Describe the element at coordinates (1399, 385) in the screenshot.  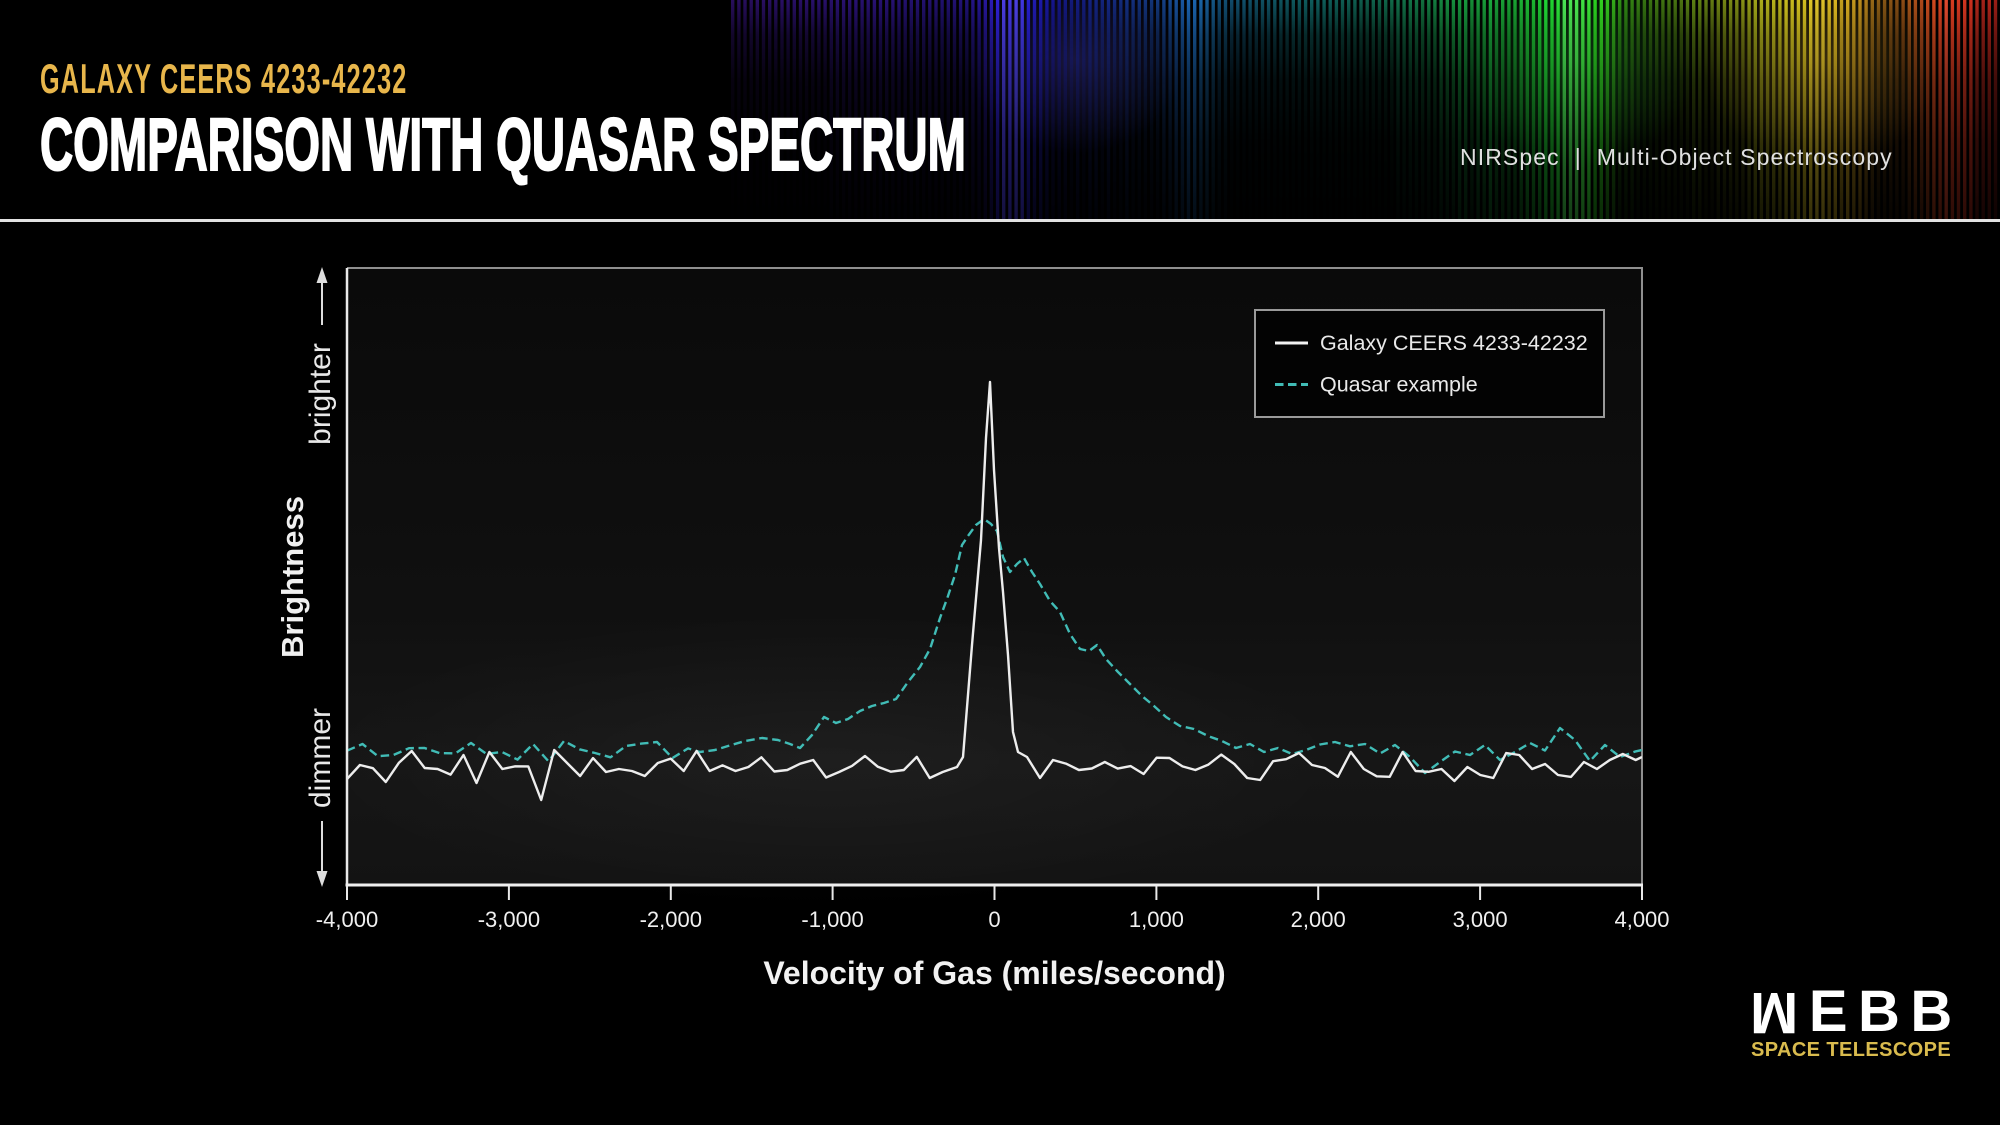
I see `svg-text: Quasar example` at that location.